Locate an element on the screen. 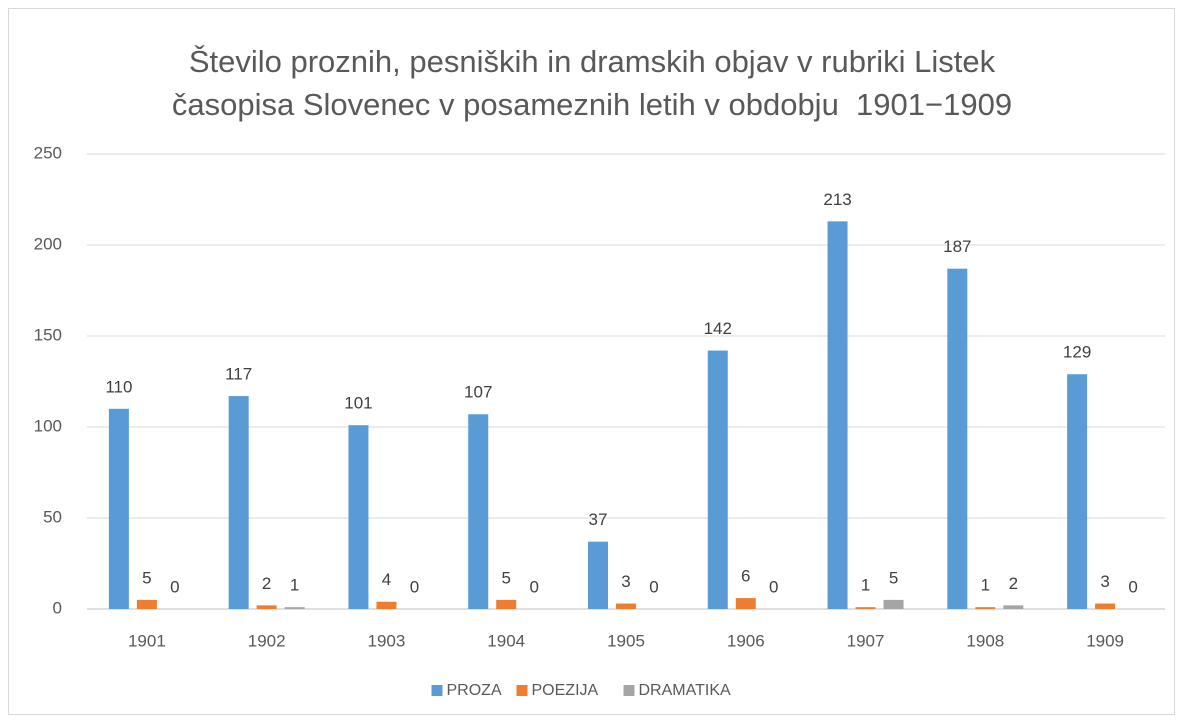  legend-label: DRAMATIKA is located at coordinates (685, 690).